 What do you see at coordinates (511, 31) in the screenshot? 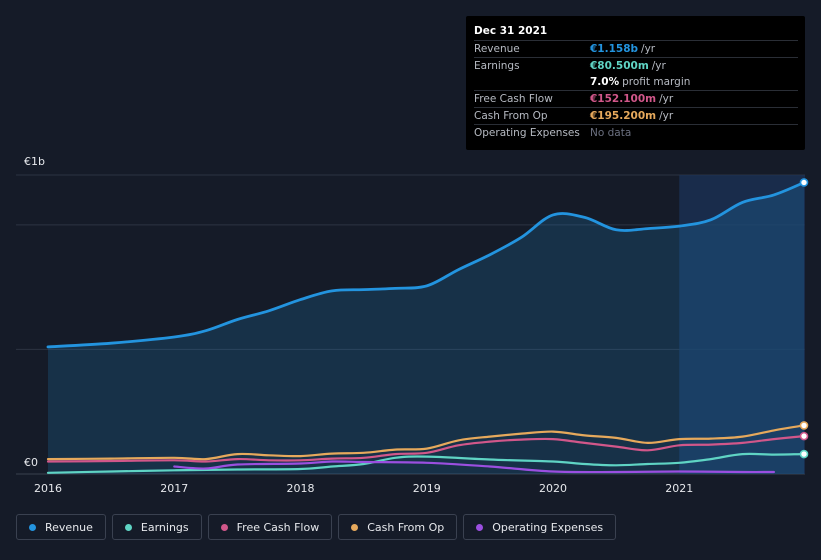
I see `tooltip-date: Dec 31 2021` at bounding box center [511, 31].